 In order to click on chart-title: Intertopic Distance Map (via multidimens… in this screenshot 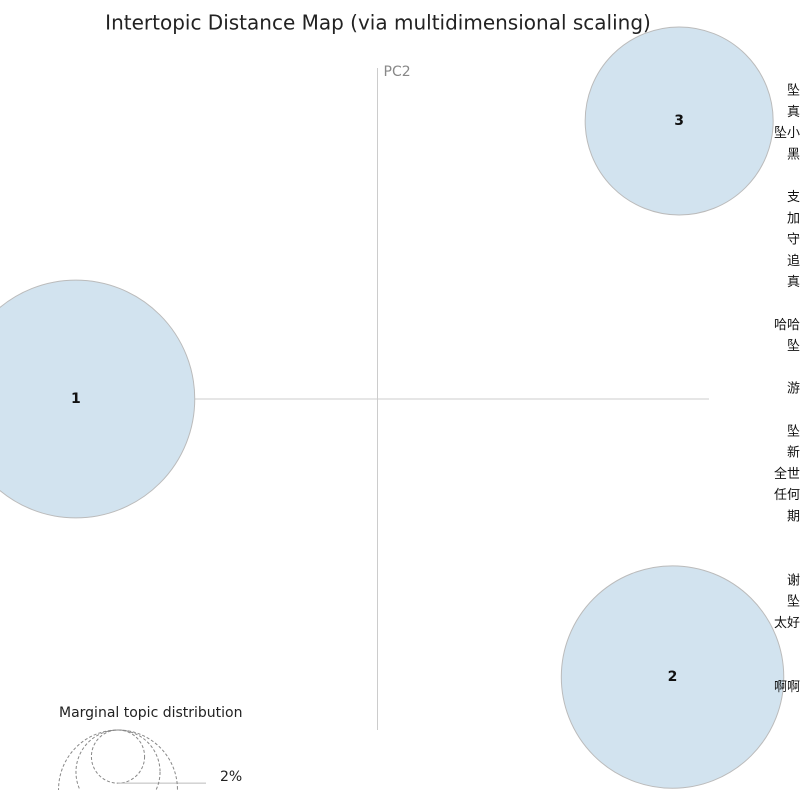, I will do `click(378, 23)`.